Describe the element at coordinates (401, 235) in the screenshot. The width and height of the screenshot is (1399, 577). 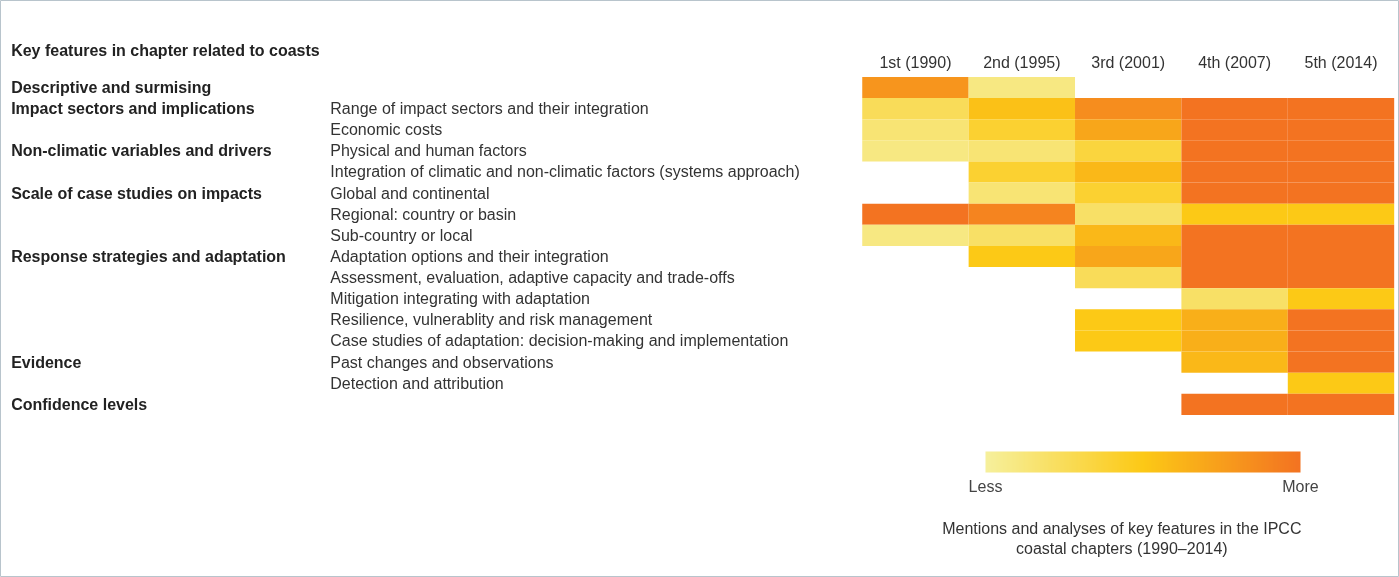
I see `y-tick-label: Sub-country or local` at that location.